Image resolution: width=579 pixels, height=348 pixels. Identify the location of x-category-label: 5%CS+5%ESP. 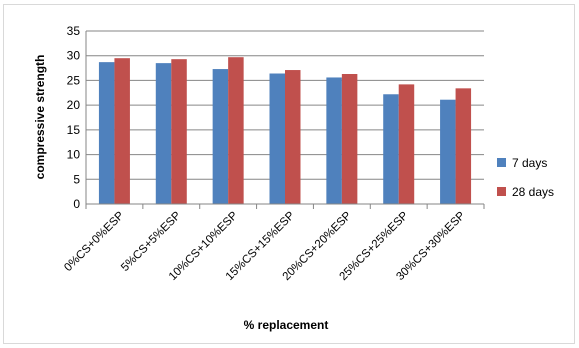
(151, 241).